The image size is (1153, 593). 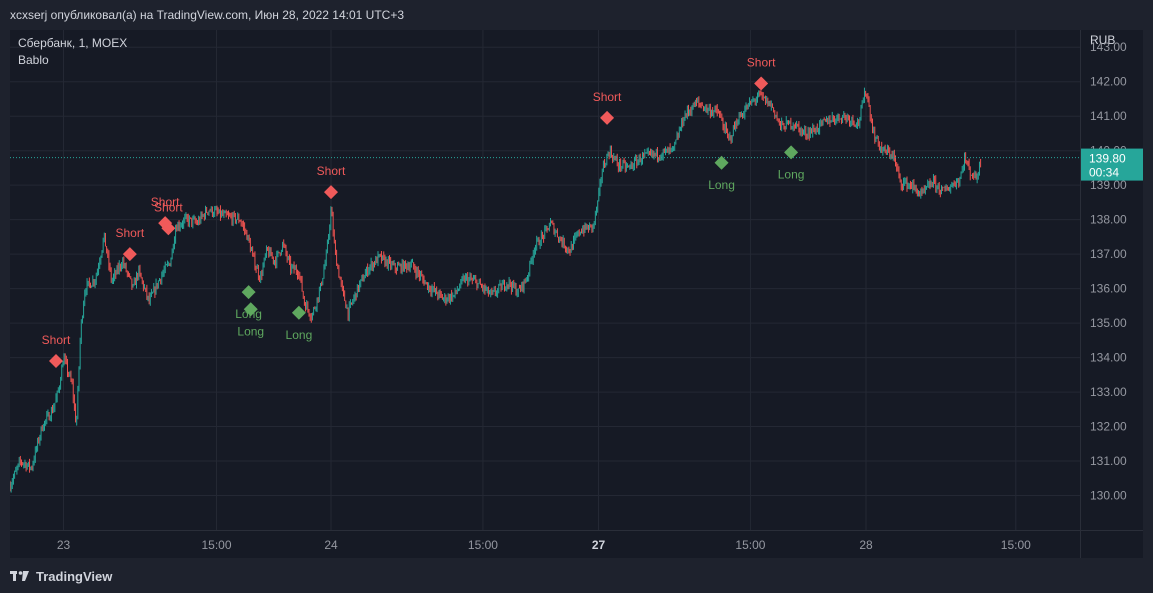 I want to click on time-tick-label: 28, so click(x=866, y=545).